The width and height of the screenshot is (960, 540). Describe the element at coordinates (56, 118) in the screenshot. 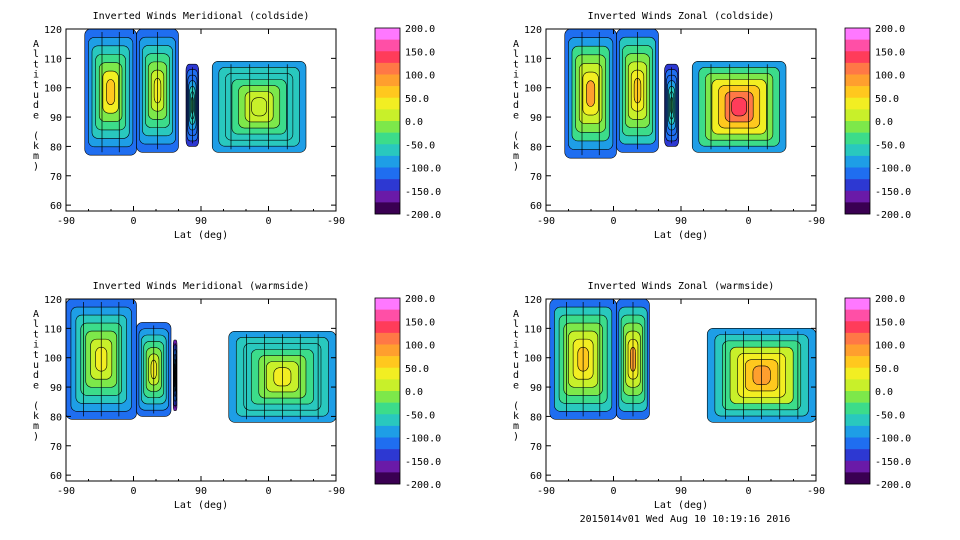

I see `y-tick-label: 90` at that location.